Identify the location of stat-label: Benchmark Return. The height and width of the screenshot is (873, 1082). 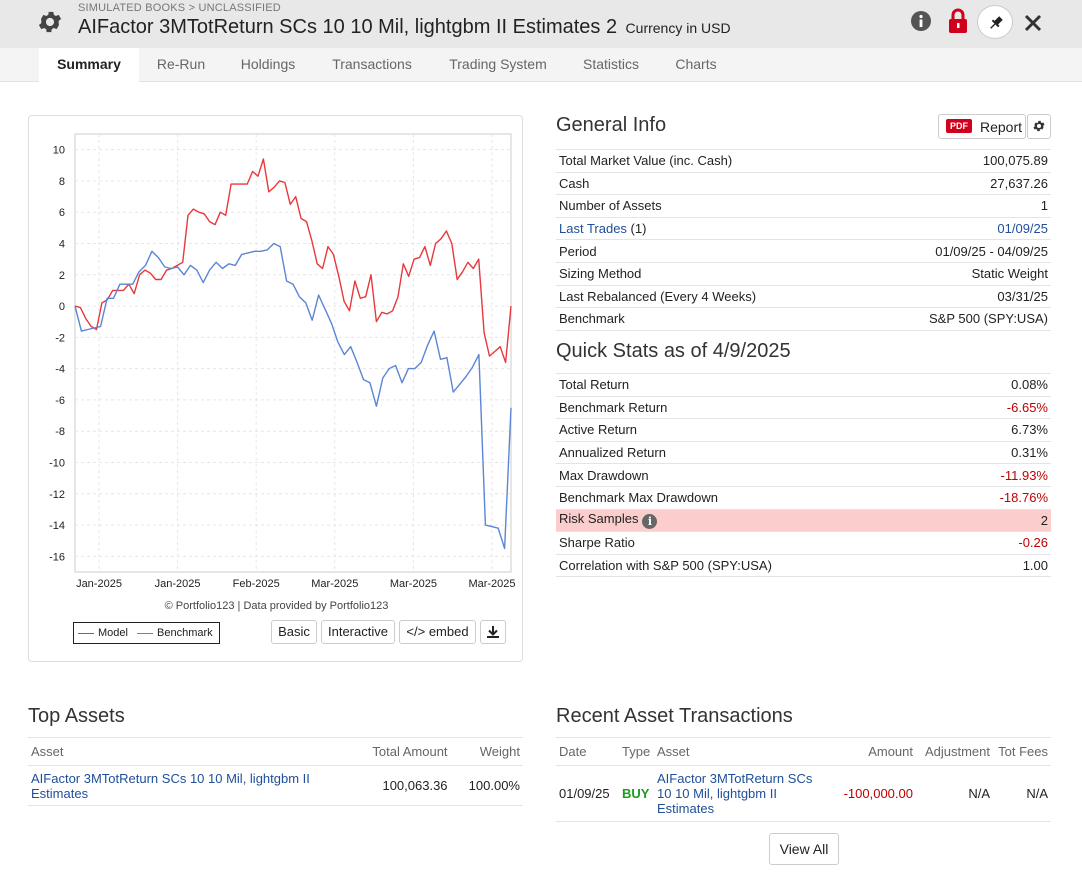
(754, 407).